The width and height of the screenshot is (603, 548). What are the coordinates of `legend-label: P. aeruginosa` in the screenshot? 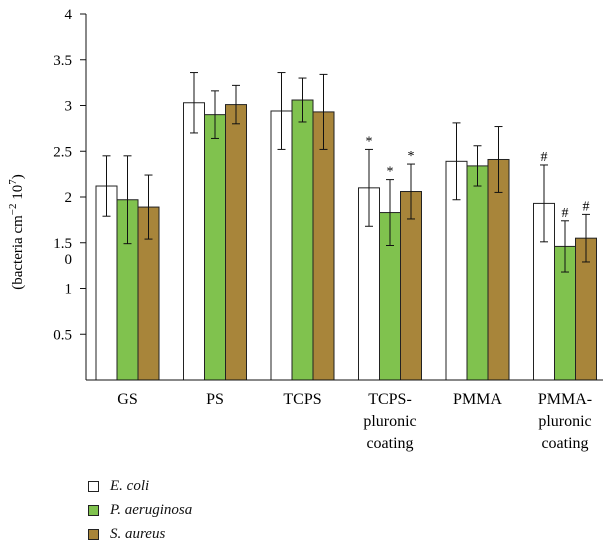 It's located at (151, 509).